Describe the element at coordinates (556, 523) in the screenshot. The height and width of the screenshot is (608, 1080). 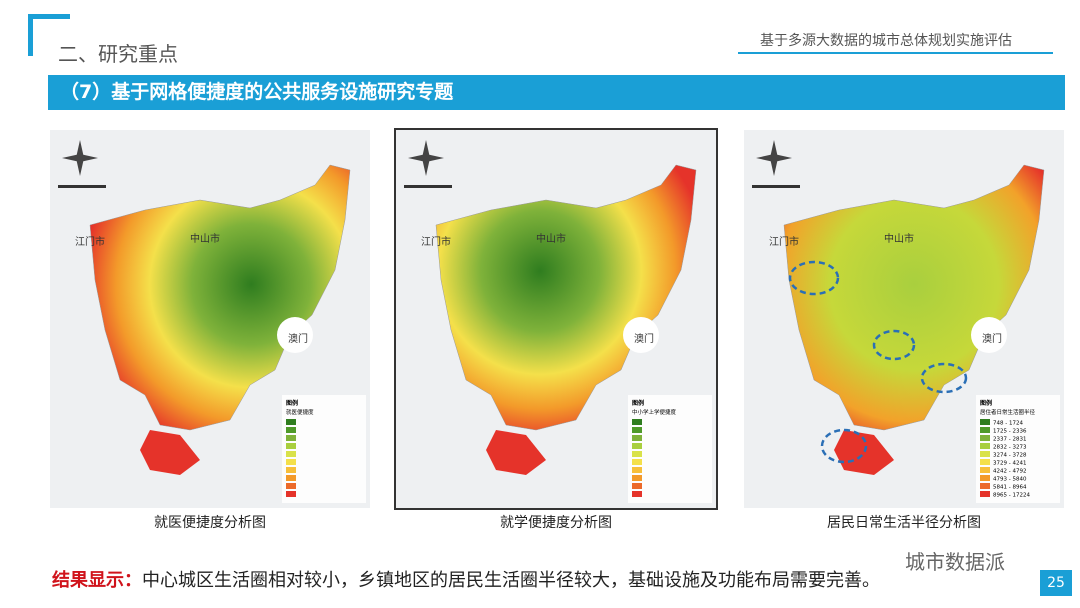
I see `caption: 就学便捷度分析图` at that location.